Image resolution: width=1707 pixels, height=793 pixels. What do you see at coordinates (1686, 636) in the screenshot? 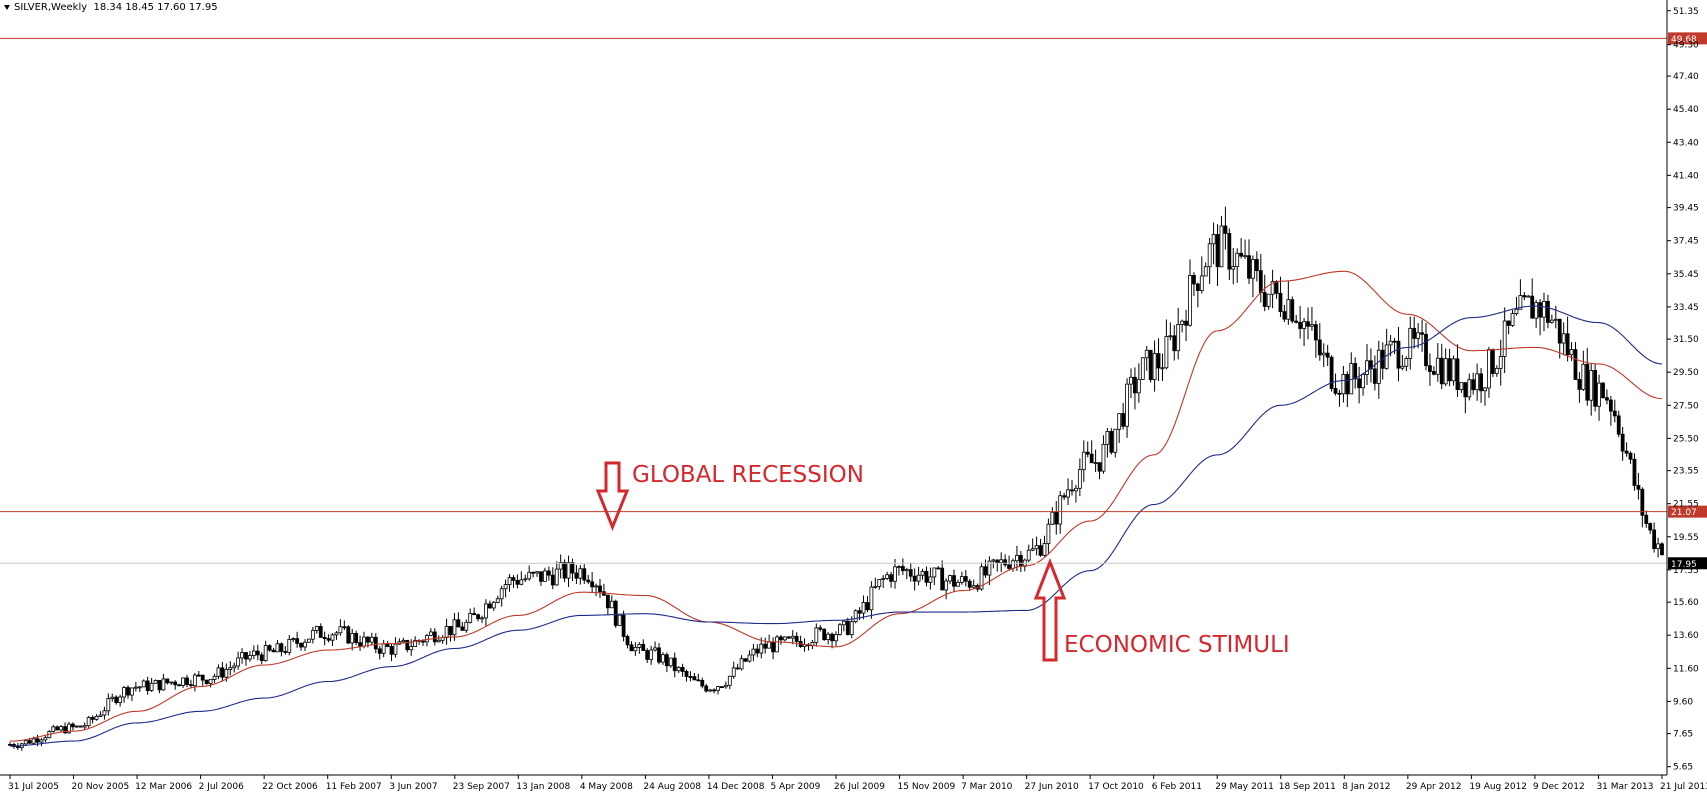
I see `y-tick-label: 13.60` at bounding box center [1686, 636].